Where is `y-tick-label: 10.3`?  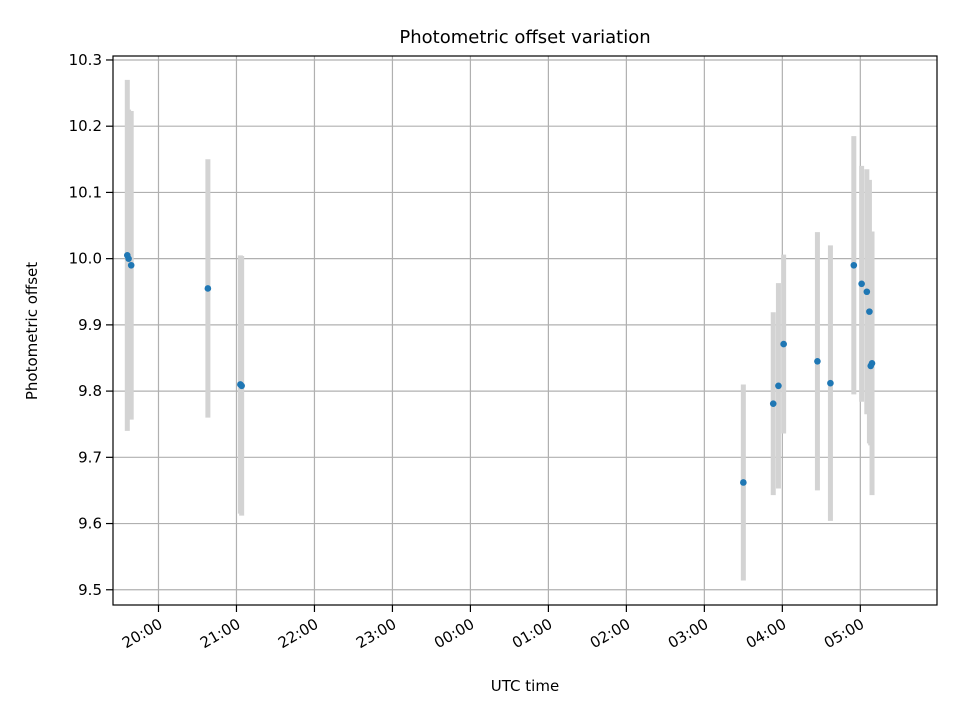
y-tick-label: 10.3 is located at coordinates (85, 60).